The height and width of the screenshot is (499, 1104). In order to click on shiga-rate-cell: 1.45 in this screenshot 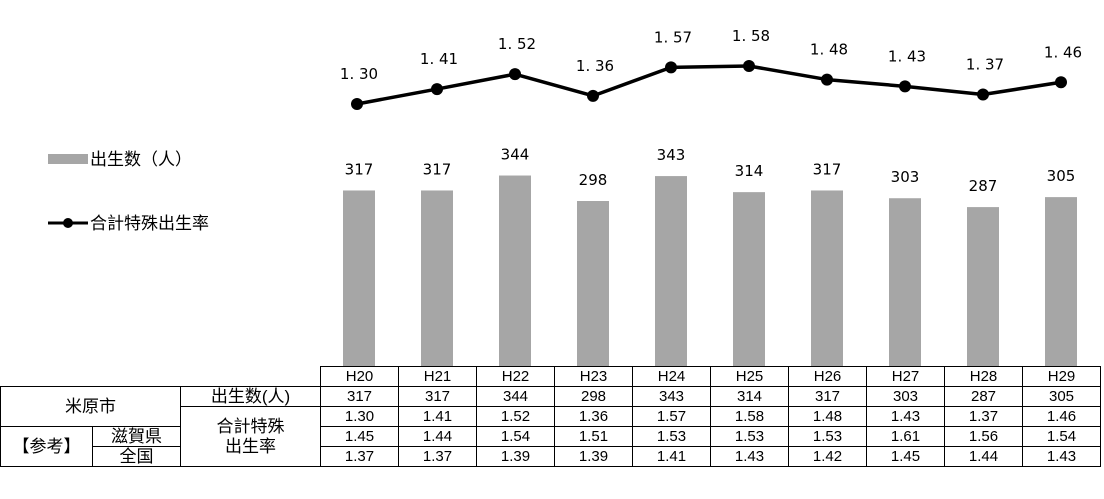, I will do `click(359, 436)`.